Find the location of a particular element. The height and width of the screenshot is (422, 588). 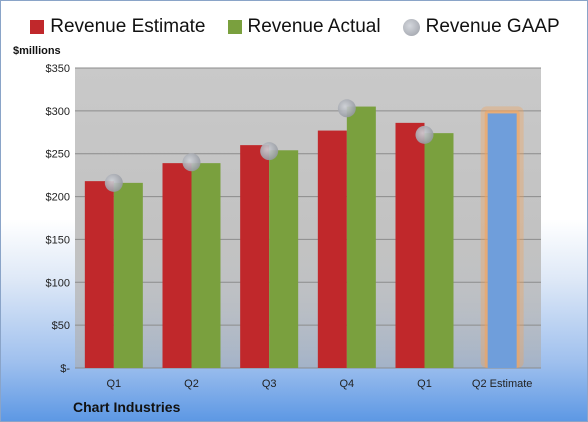

legend-item-revenue-gaap: Revenue GAAP is located at coordinates (481, 27).